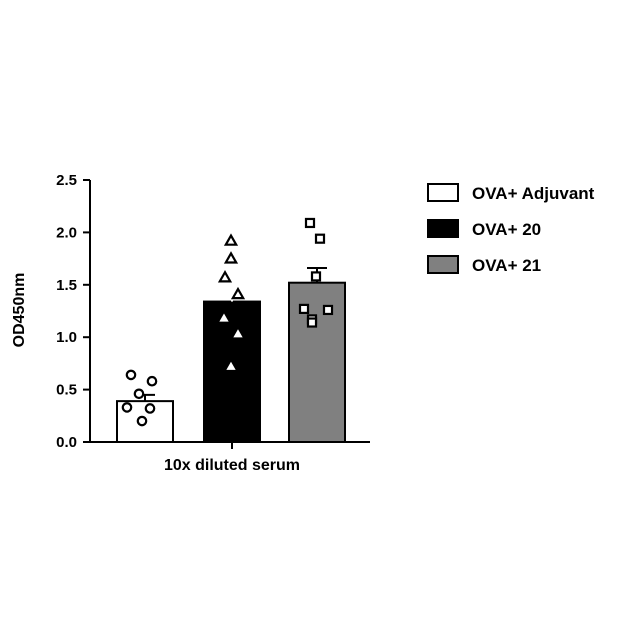 This screenshot has height=640, width=640. I want to click on x-axis-title: 10x diluted serum, so click(232, 465).